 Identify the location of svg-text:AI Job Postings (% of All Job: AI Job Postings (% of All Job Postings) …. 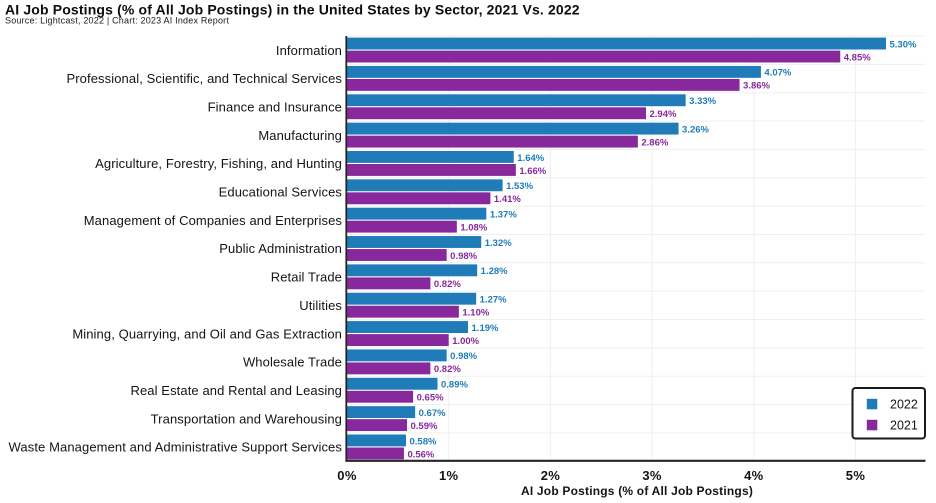
(292, 10).